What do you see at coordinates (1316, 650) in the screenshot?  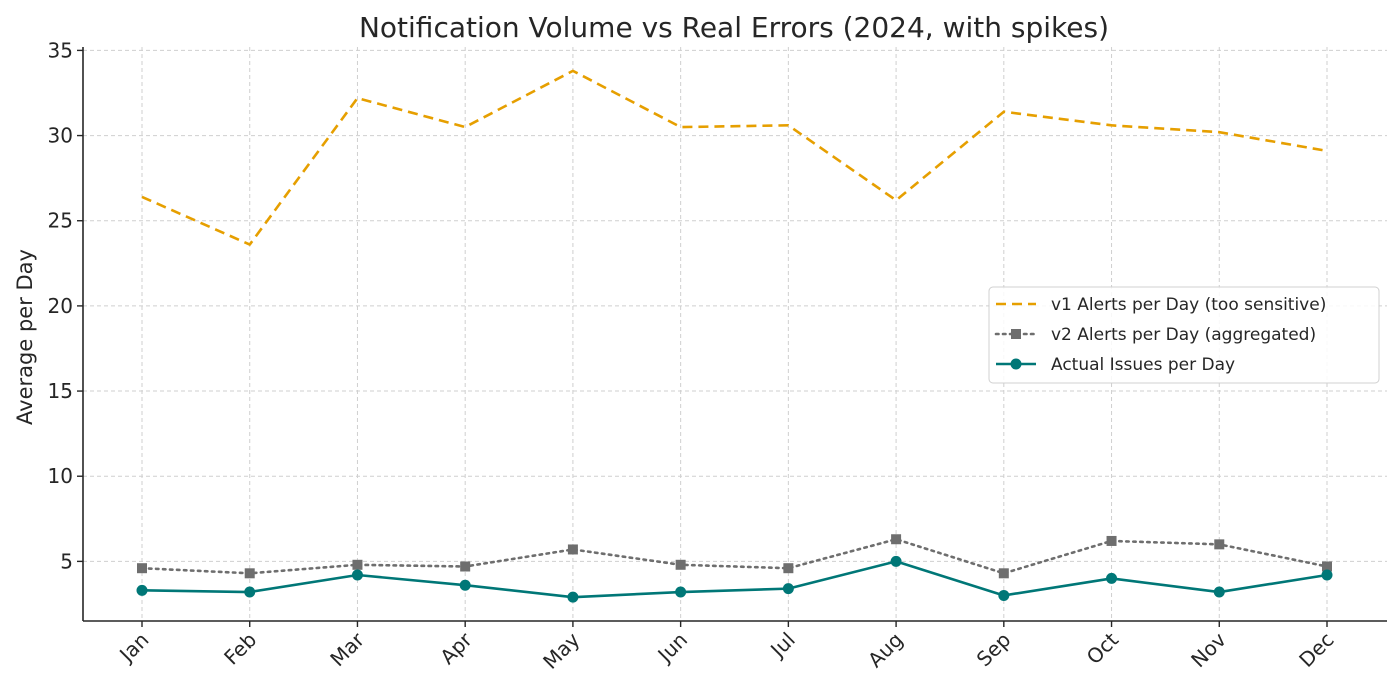 I see `x-tick-label: Dec` at bounding box center [1316, 650].